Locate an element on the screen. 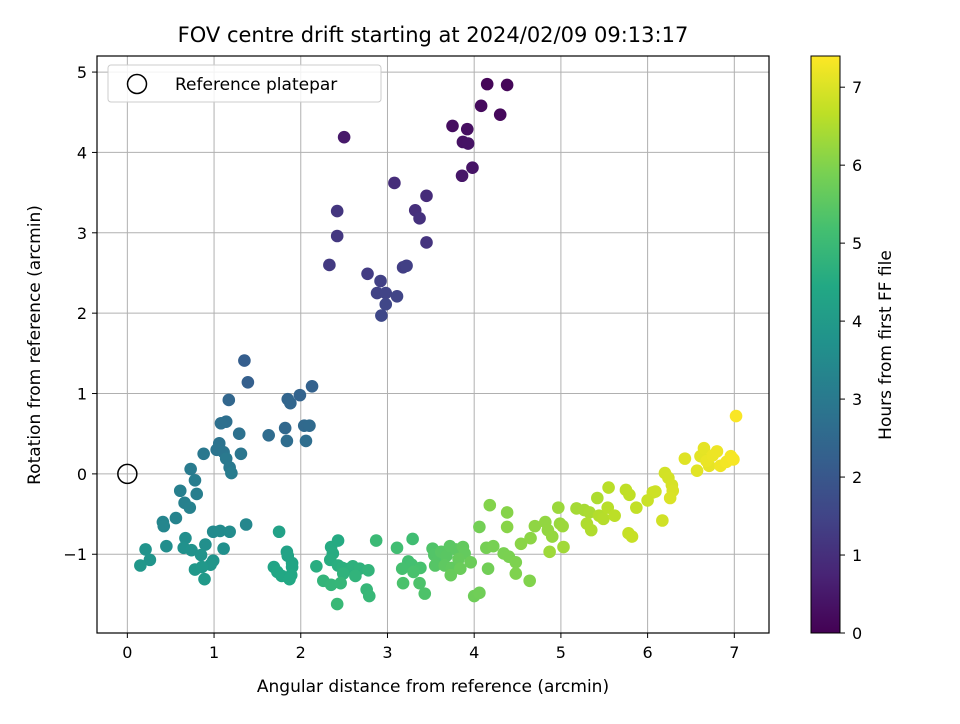  legend: Reference platepar is located at coordinates (244, 83).